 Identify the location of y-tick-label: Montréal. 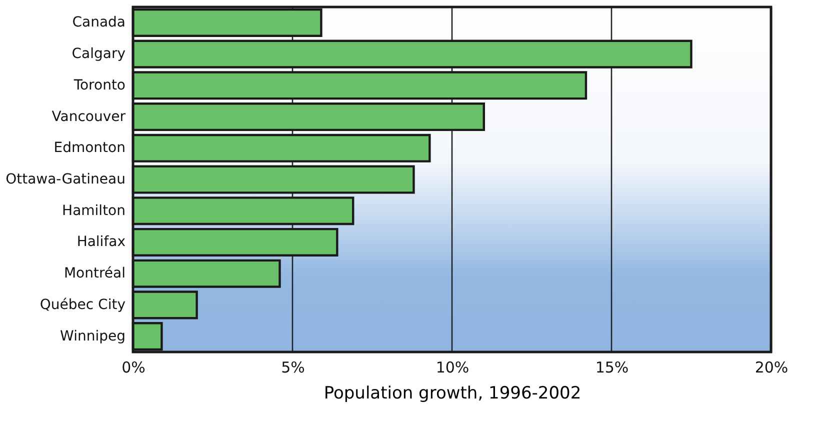
(95, 274).